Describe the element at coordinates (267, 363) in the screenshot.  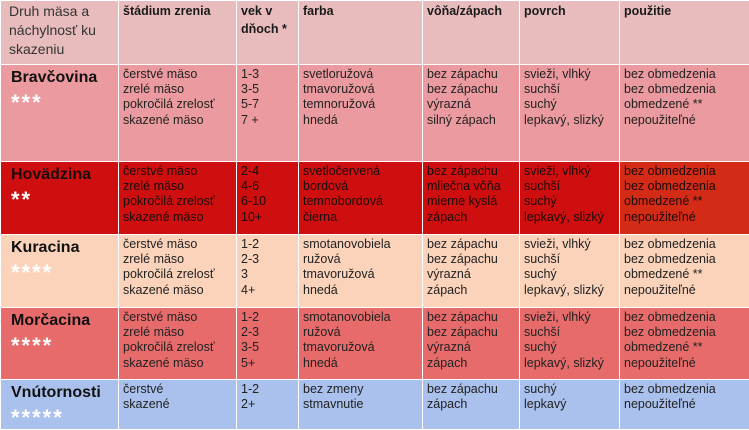
I see `age-value: 5+` at that location.